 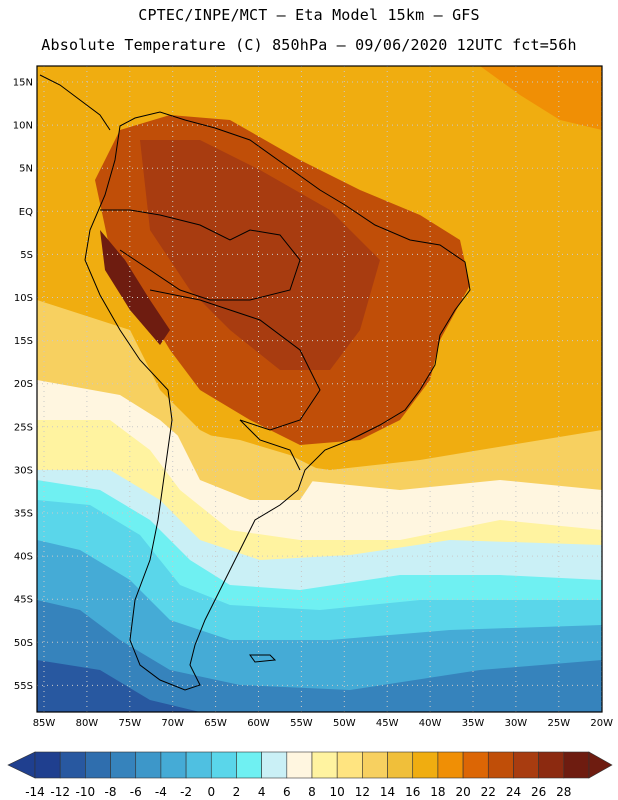 I want to click on lon-tick-label: 55W, so click(x=301, y=723).